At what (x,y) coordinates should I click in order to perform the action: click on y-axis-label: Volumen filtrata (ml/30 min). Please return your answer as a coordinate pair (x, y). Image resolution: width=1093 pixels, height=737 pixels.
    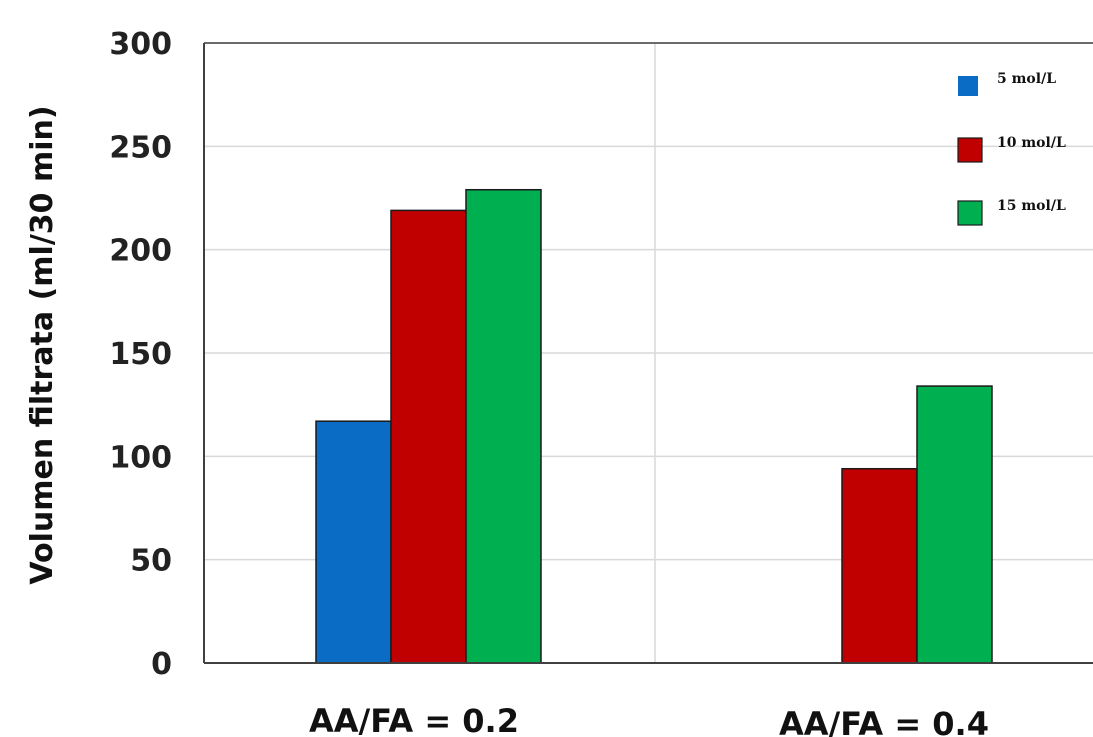
    Looking at the image, I should click on (42, 344).